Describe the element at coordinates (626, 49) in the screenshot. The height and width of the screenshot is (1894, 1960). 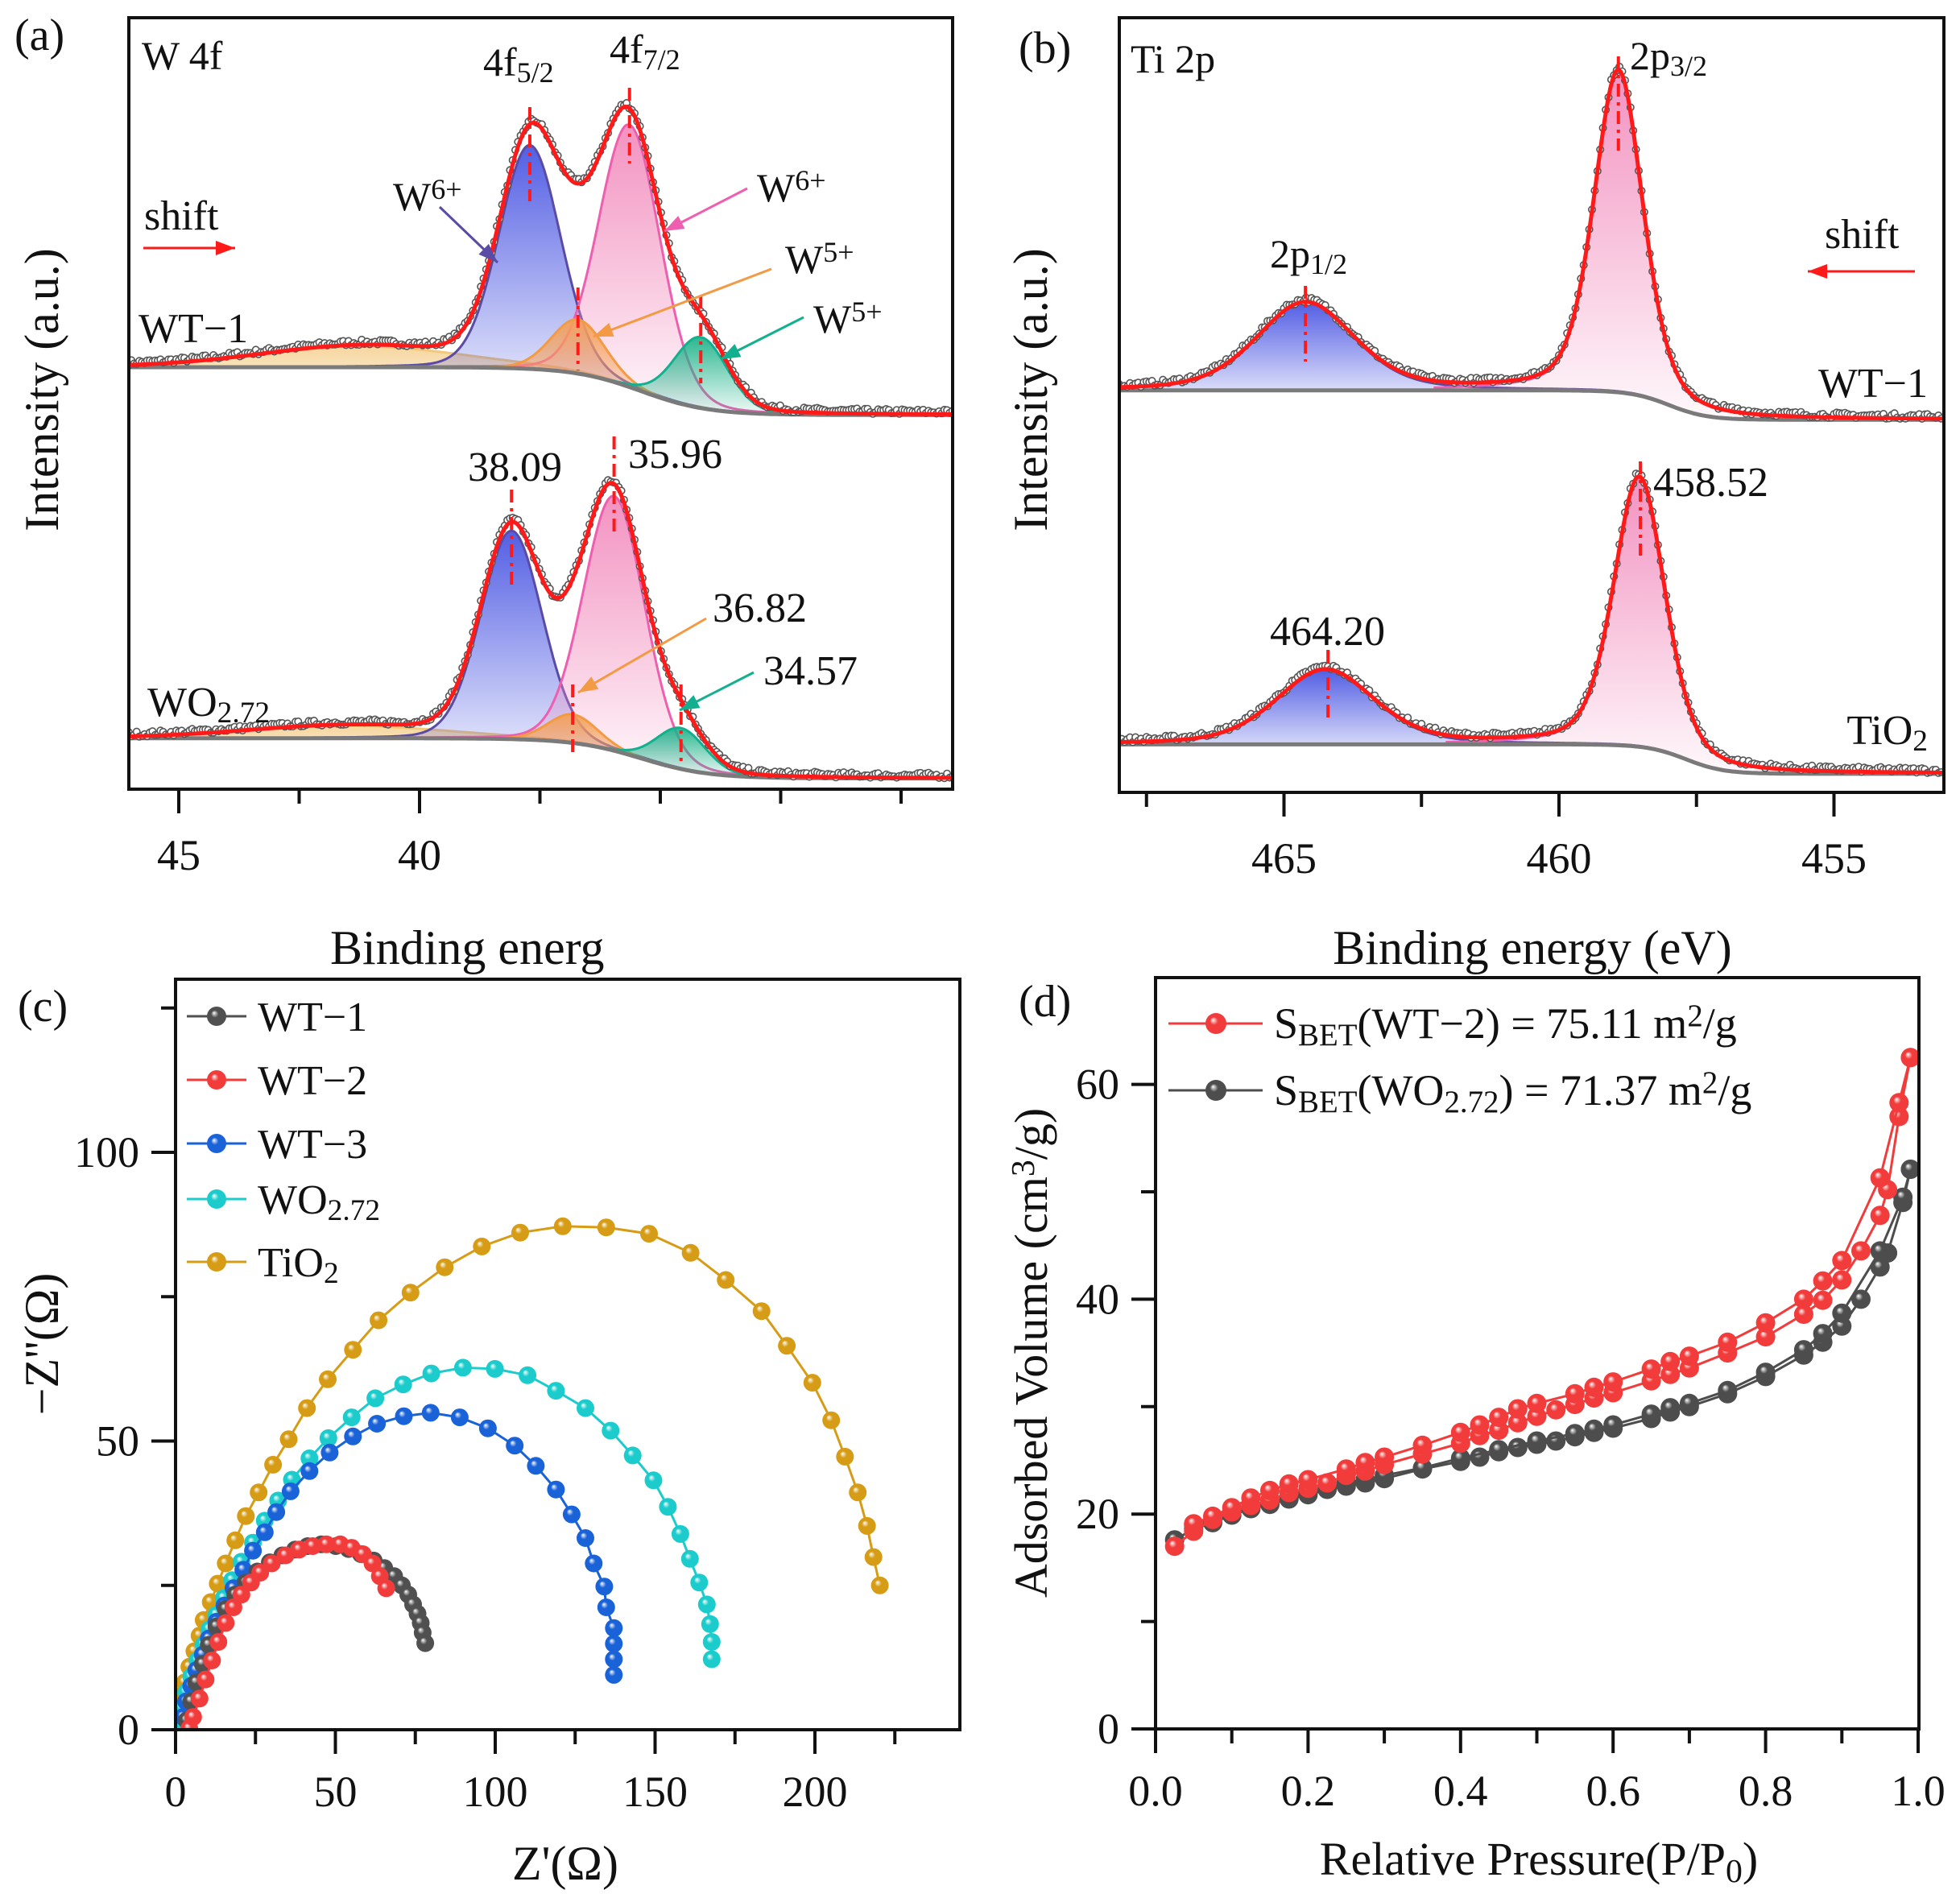
I see `orbital-label-4f7-2-segment: 4f` at that location.